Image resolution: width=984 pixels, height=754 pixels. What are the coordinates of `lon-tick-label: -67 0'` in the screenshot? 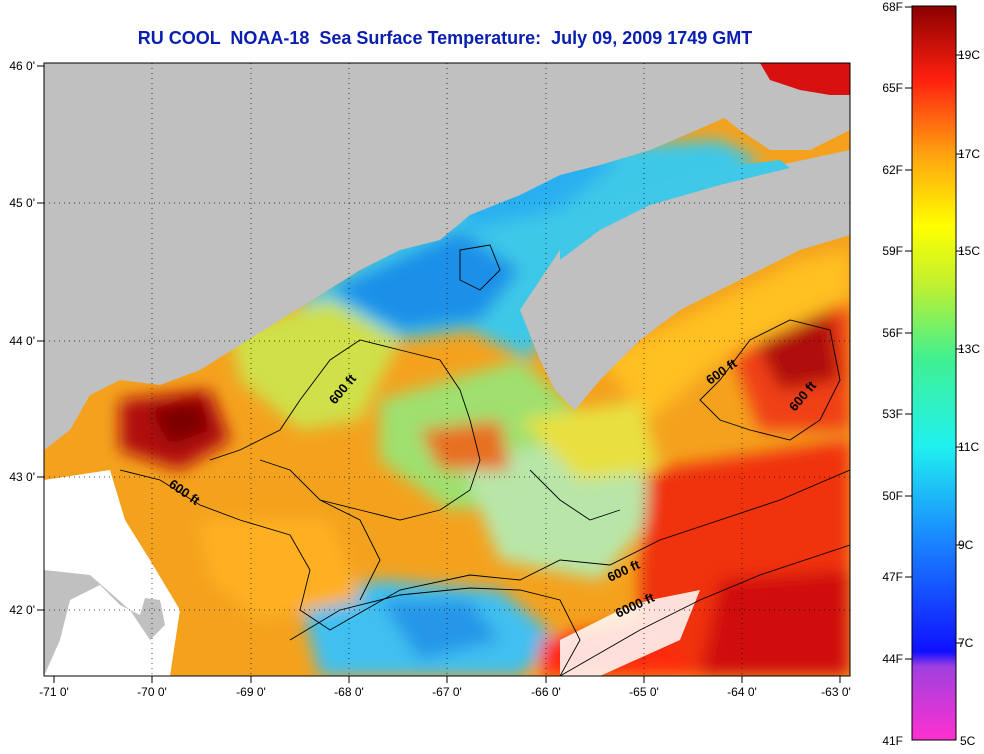 It's located at (447, 692).